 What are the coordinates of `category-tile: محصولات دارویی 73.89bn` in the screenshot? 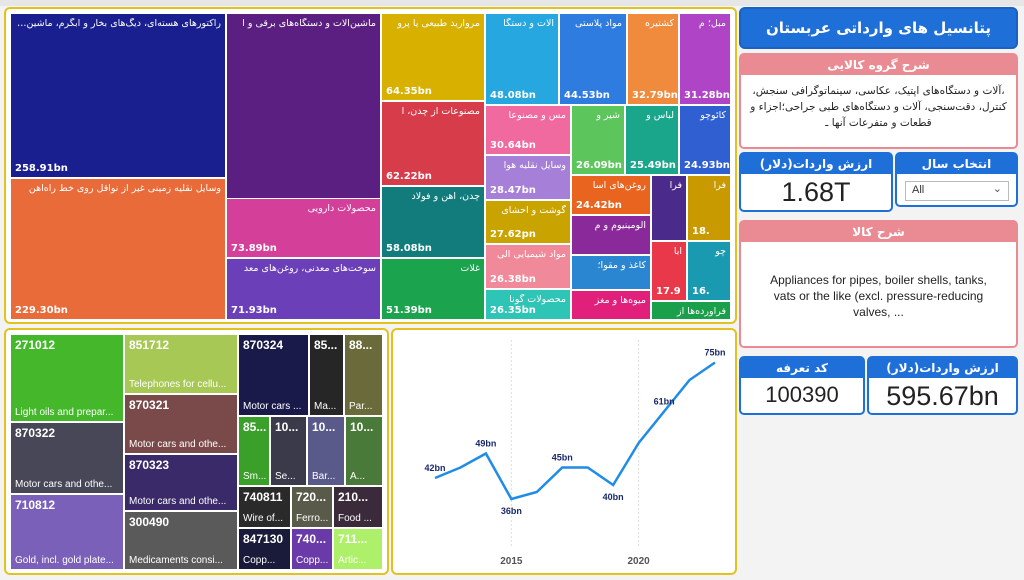 It's located at (303, 228).